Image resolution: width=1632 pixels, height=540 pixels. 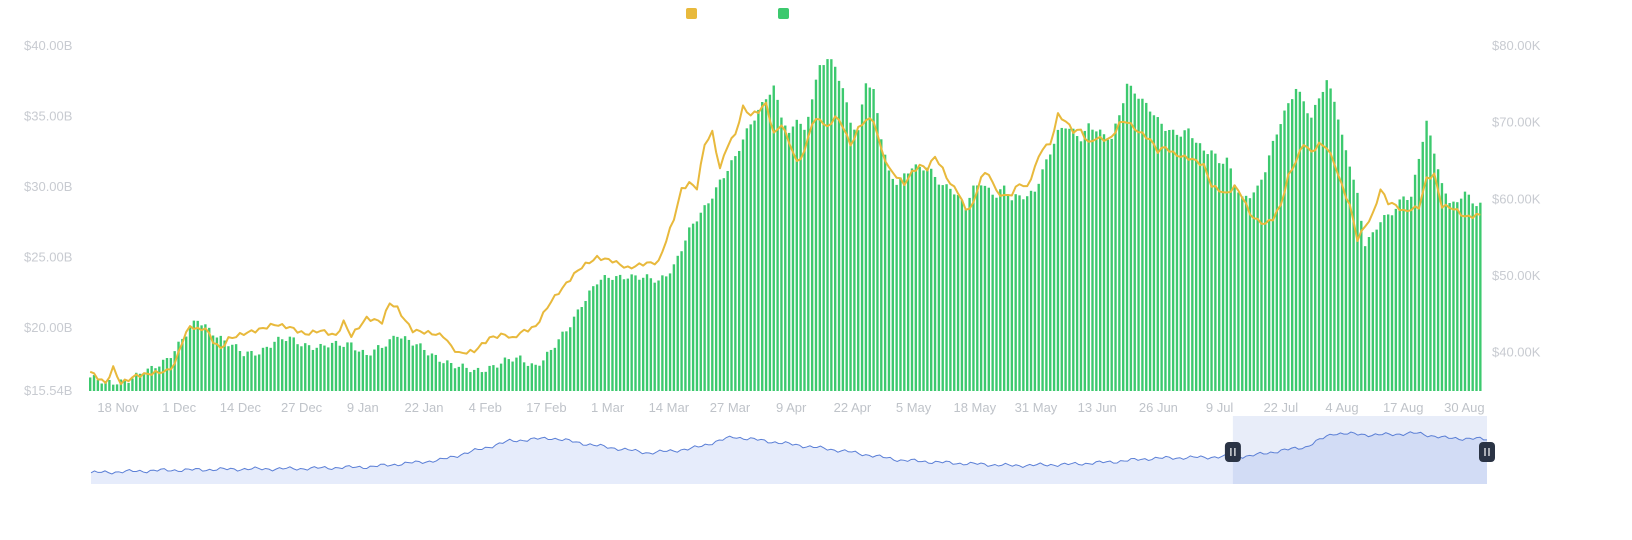 What do you see at coordinates (1359, 450) in the screenshot?
I see `navigator-selection` at bounding box center [1359, 450].